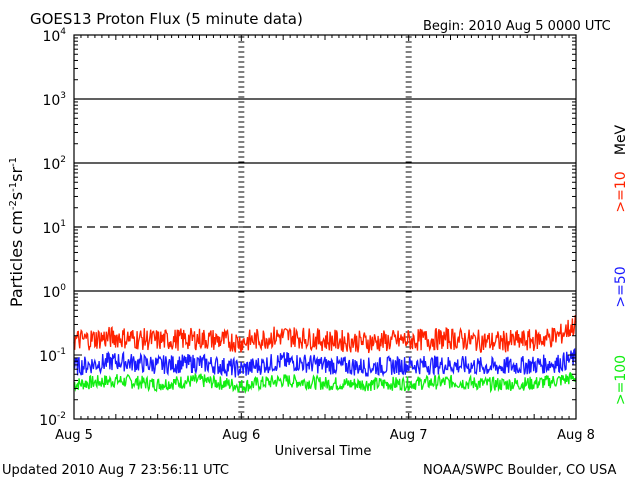  Describe the element at coordinates (576, 435) in the screenshot. I see `x-tick-label: Aug 8` at that location.